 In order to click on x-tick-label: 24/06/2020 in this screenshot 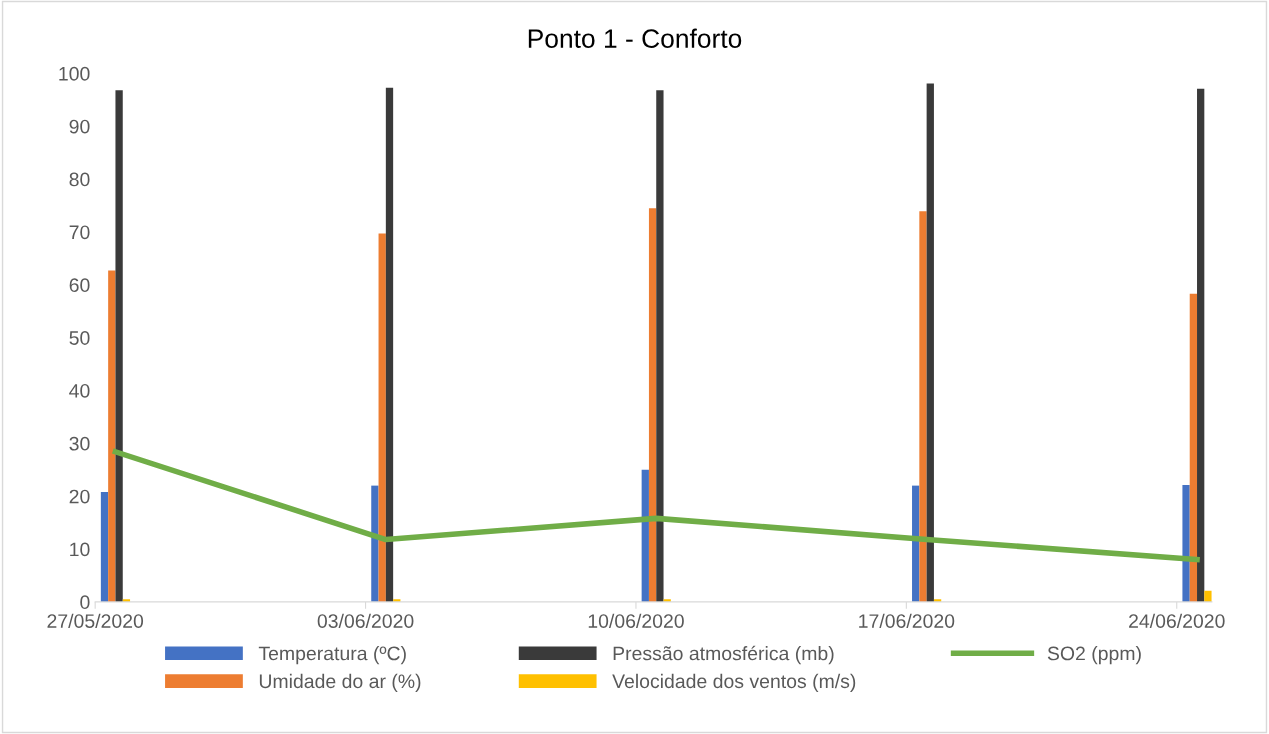, I will do `click(1177, 620)`.